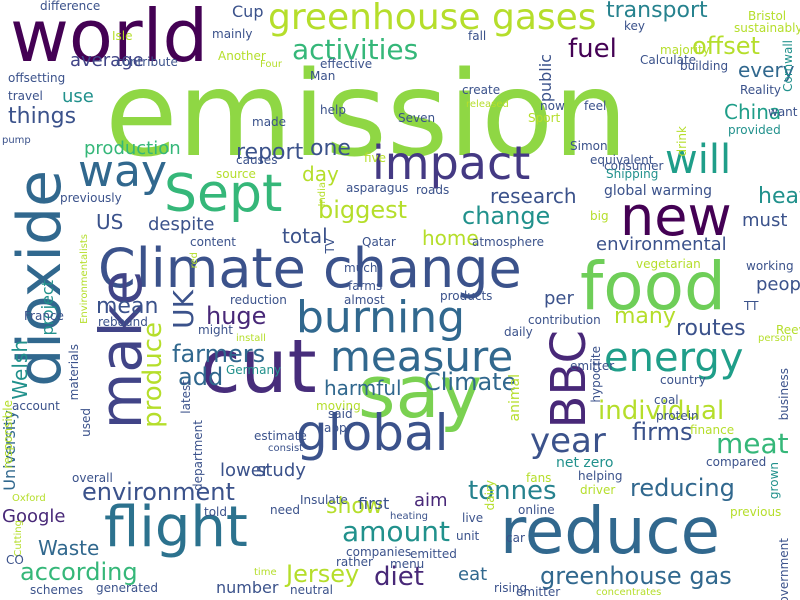  I want to click on word-big: big, so click(599, 216).